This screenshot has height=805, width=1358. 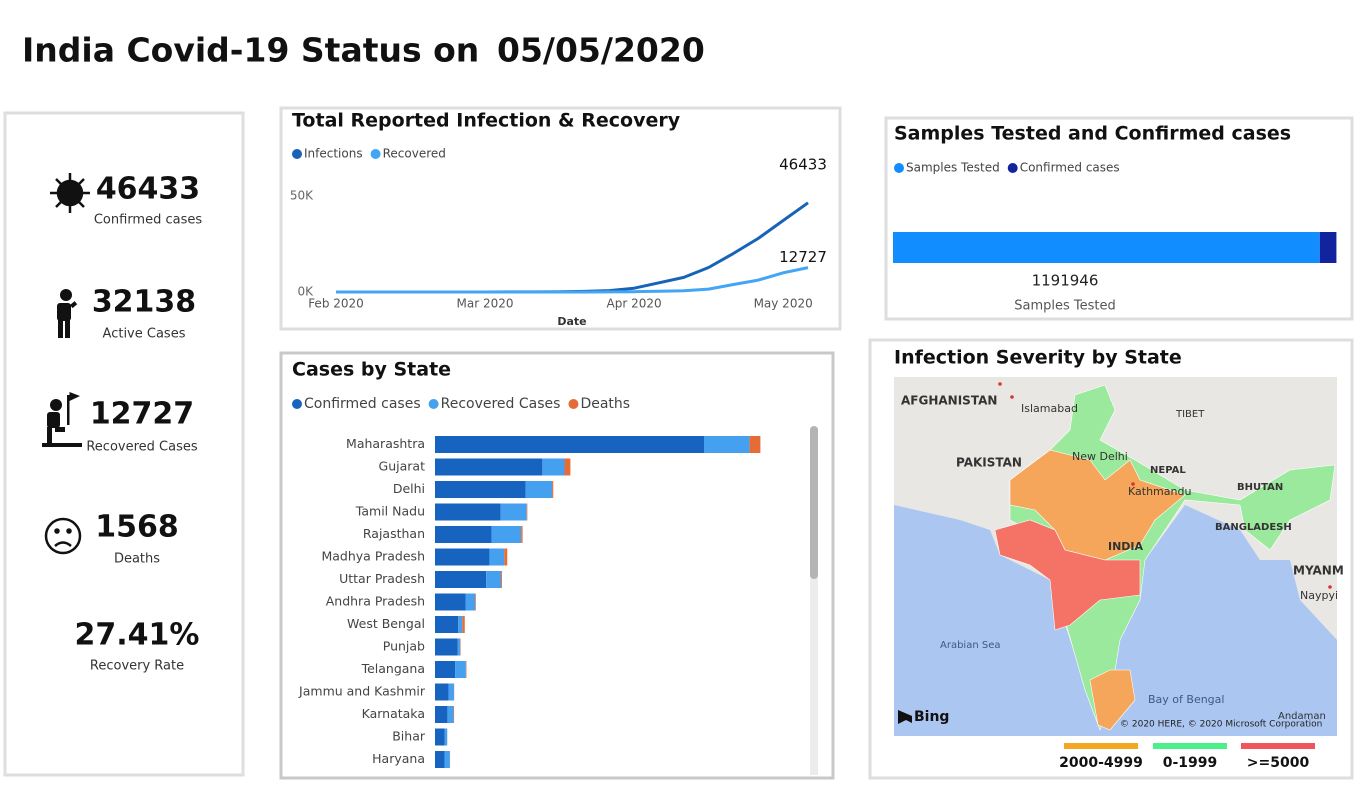 What do you see at coordinates (634, 304) in the screenshot?
I see `x-tick-label: Apr 2020` at bounding box center [634, 304].